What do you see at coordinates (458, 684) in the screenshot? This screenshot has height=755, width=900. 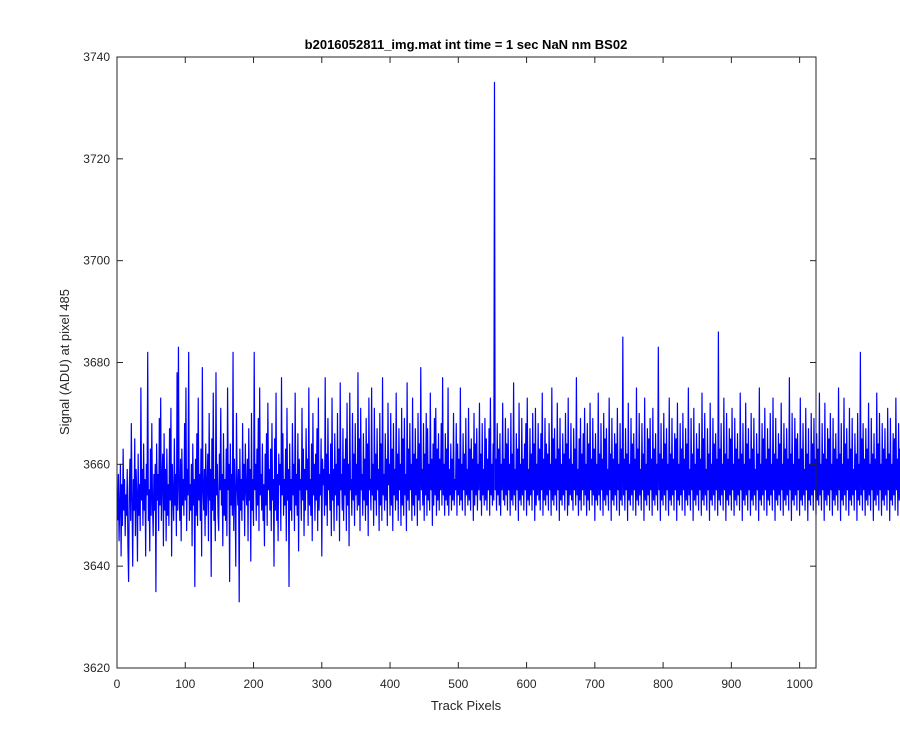 I see `x-tick-label-5: 500` at bounding box center [458, 684].